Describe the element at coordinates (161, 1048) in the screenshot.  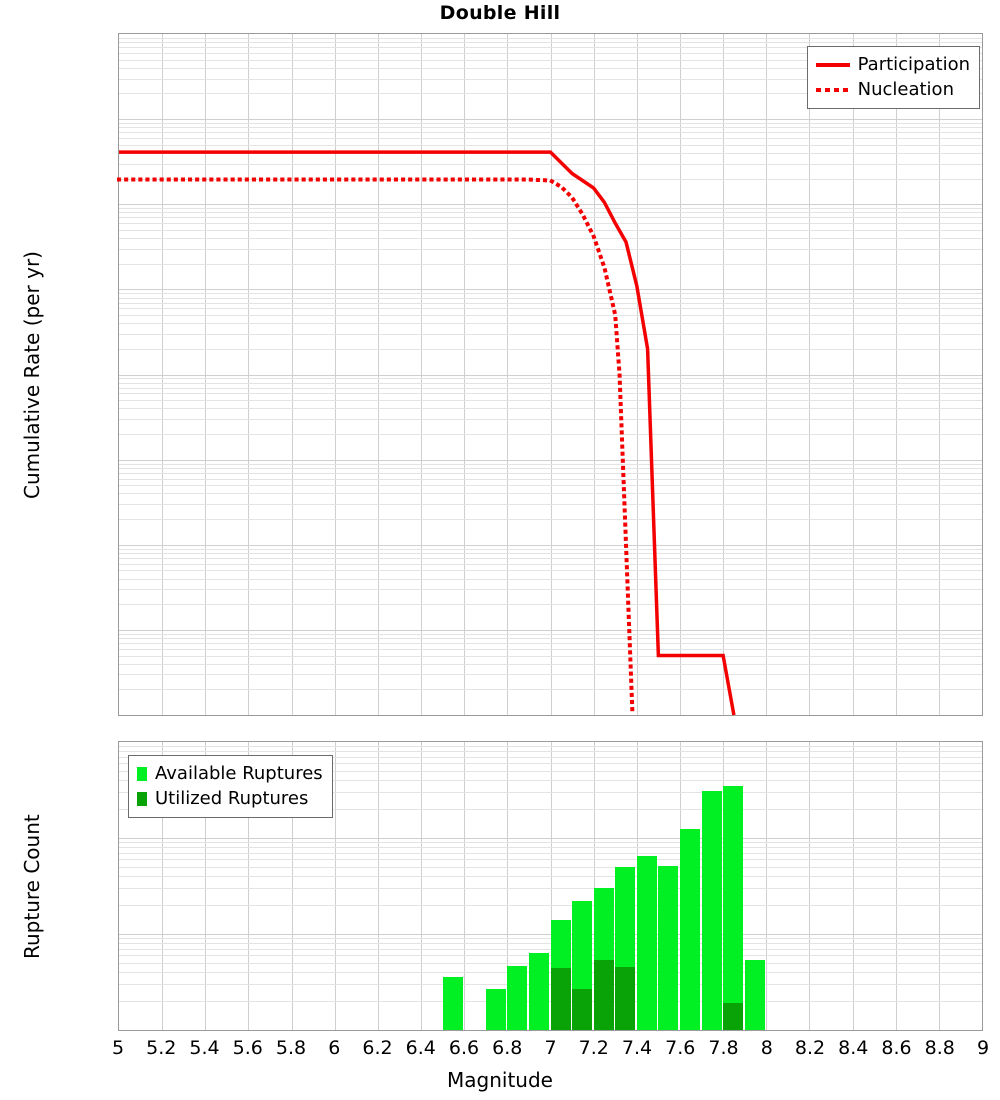
I see `xtick-label: 5.2` at that location.